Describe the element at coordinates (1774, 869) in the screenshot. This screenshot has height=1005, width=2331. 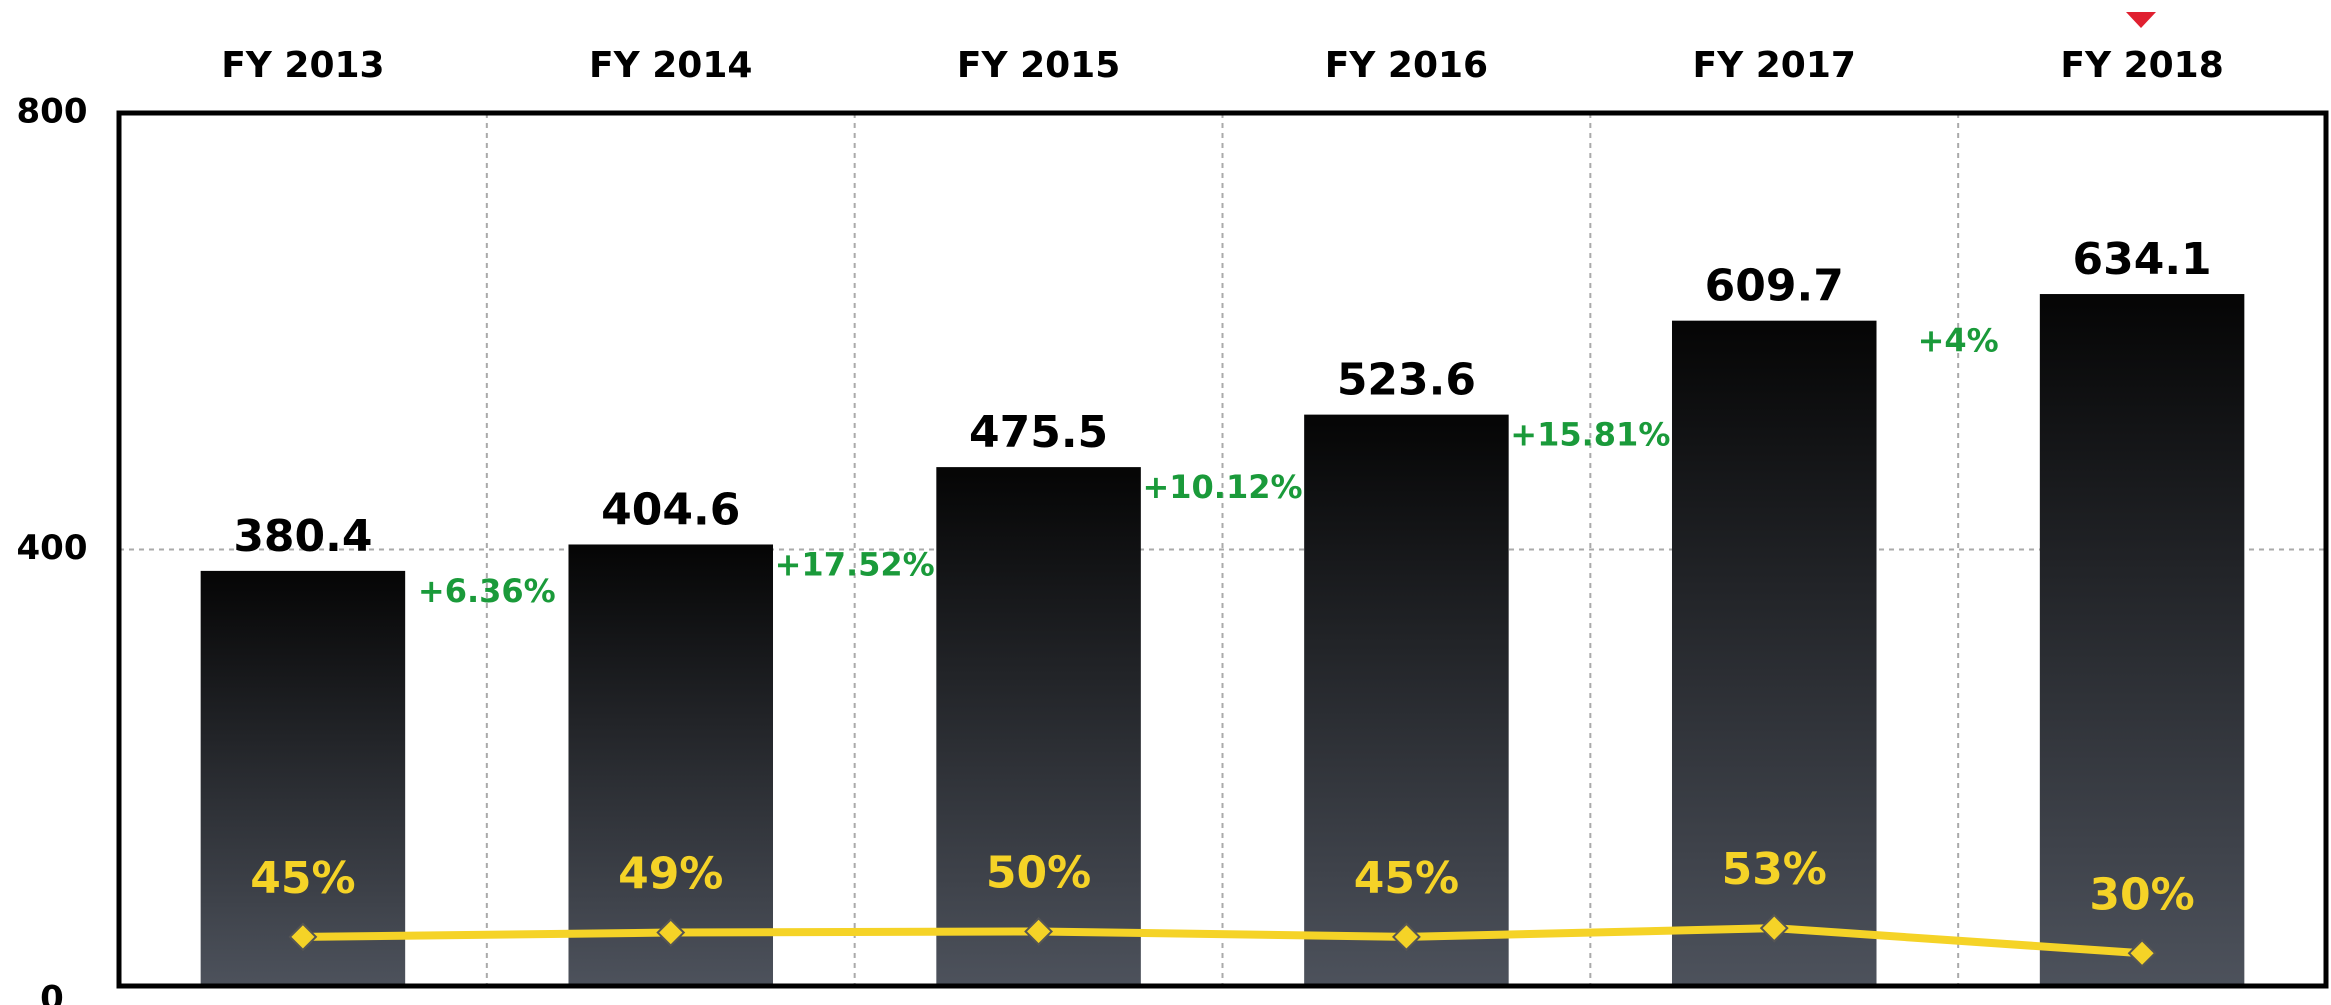
I see `line-value-label: 53%` at that location.